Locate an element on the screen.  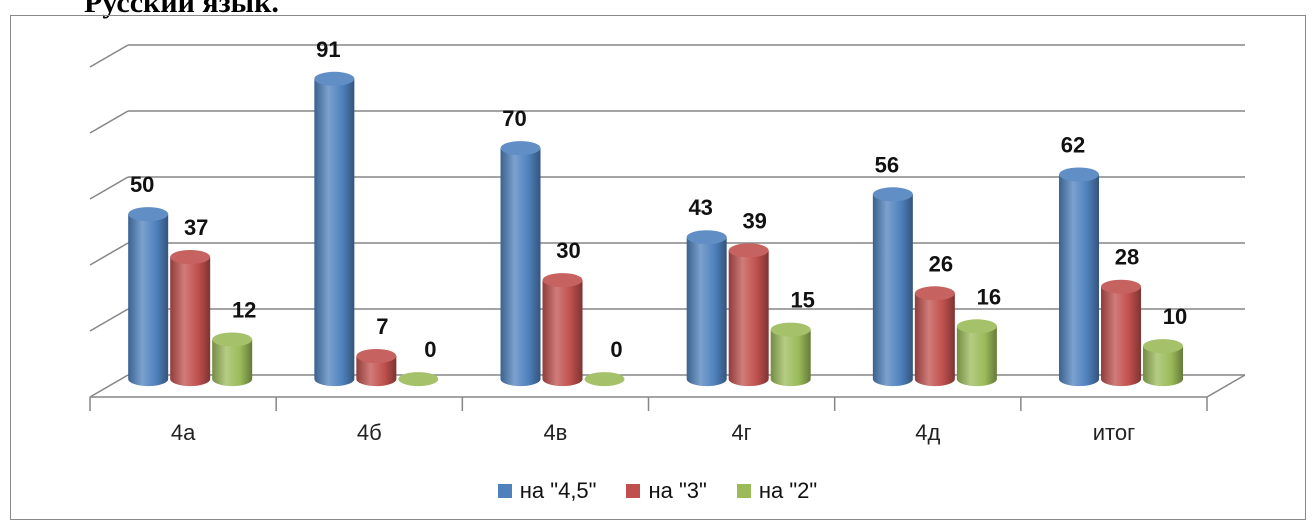
page-title: Русский язык. is located at coordinates (181, 9).